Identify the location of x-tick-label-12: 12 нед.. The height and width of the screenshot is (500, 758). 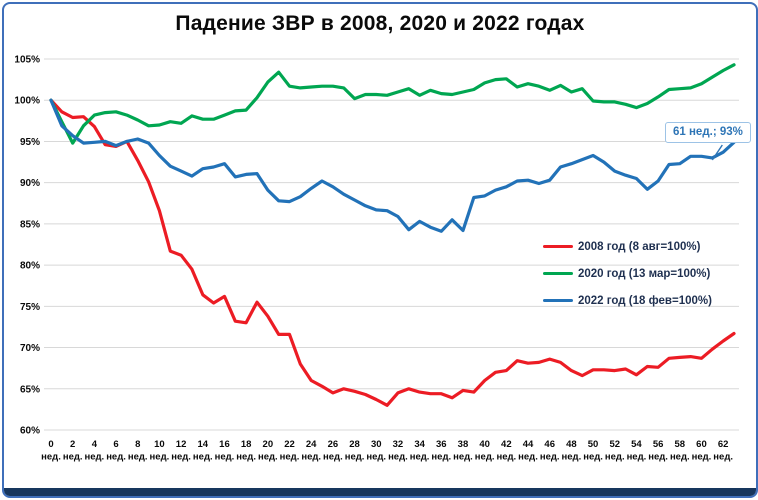
(181, 451).